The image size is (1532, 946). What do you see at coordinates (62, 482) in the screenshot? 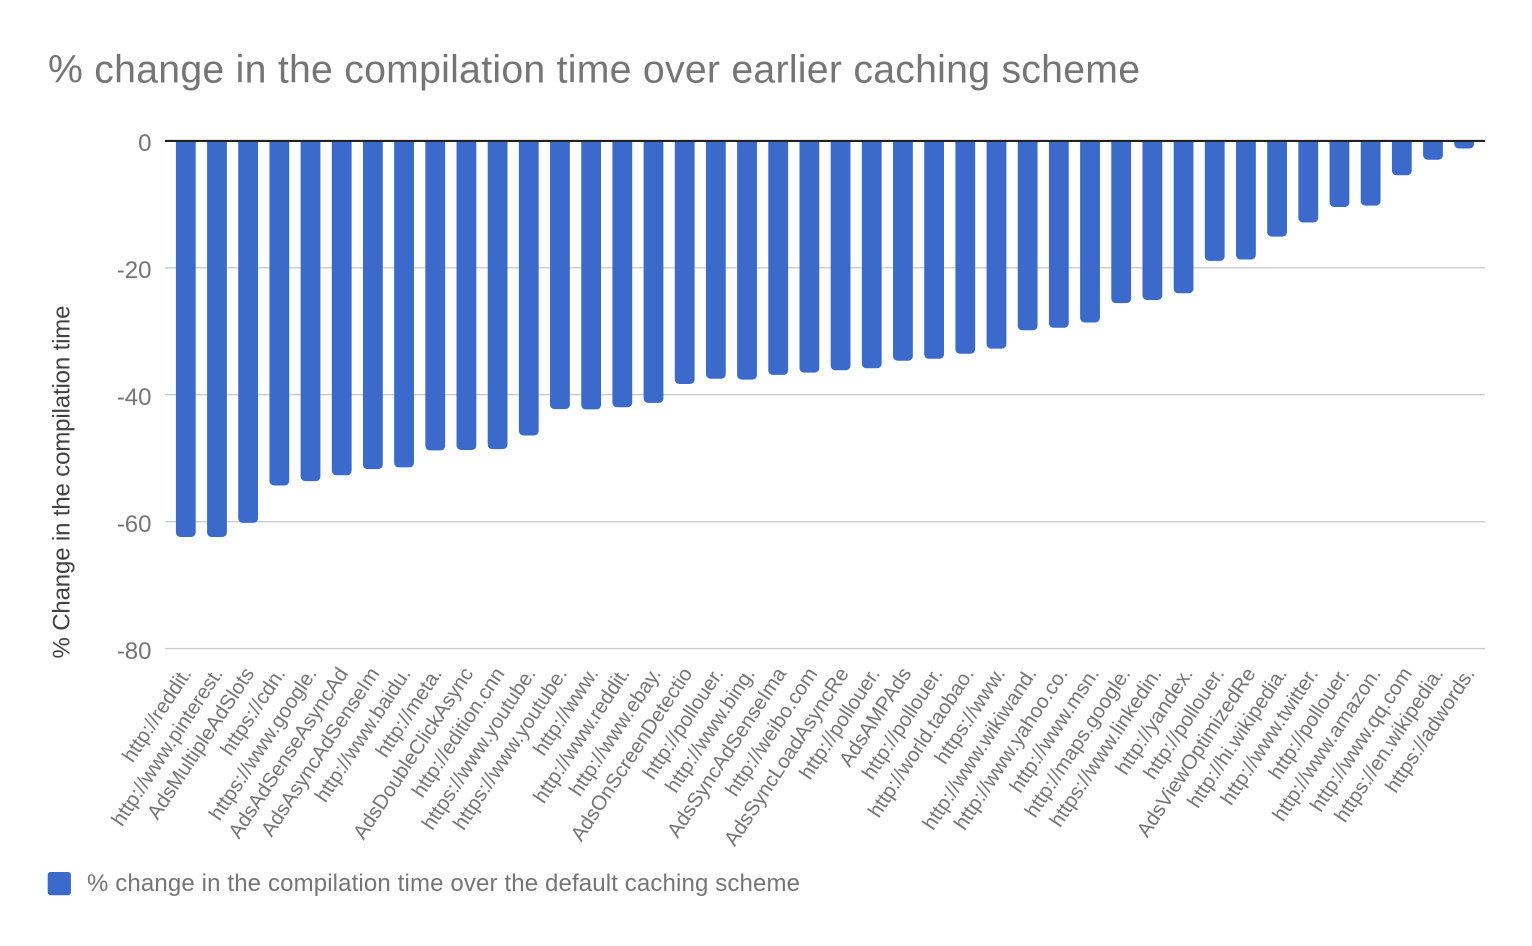
I see `svg-text:% Change in the compilation ti: % Change in the compilation time` at bounding box center [62, 482].